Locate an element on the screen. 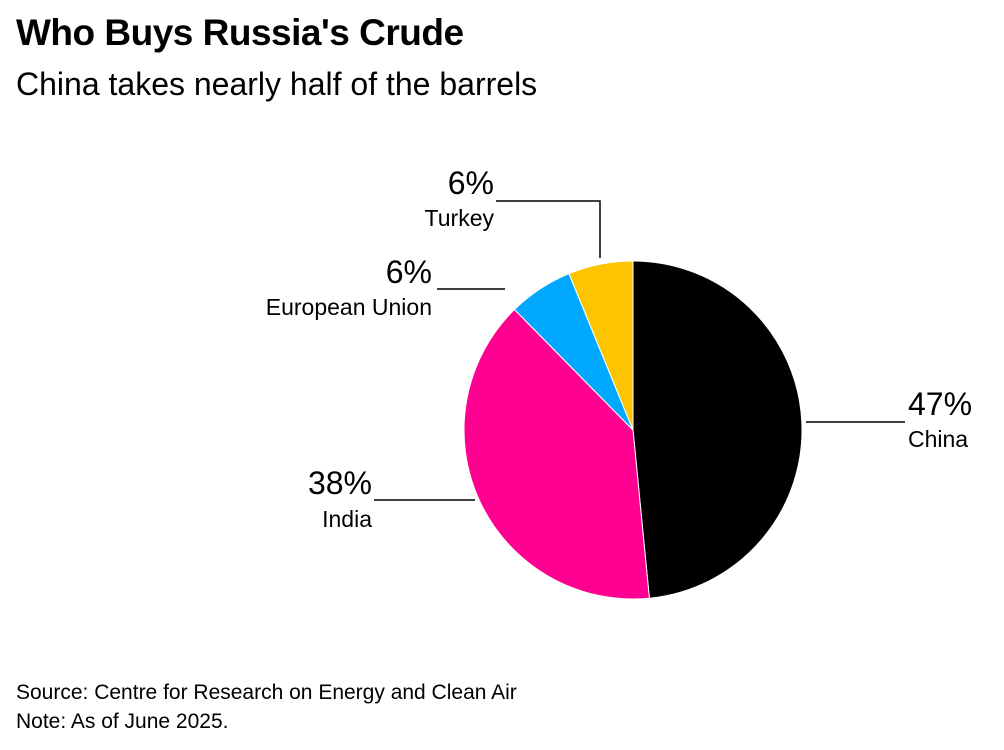 This screenshot has height=750, width=1004. data-label-name-european-union: European Union is located at coordinates (349, 307).